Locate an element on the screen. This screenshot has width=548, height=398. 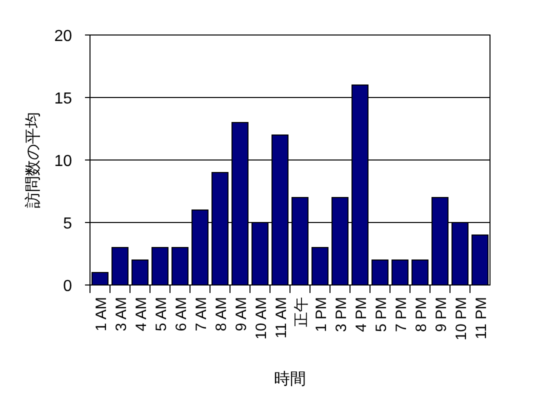
y-tick-label: 15 is located at coordinates (63, 99).